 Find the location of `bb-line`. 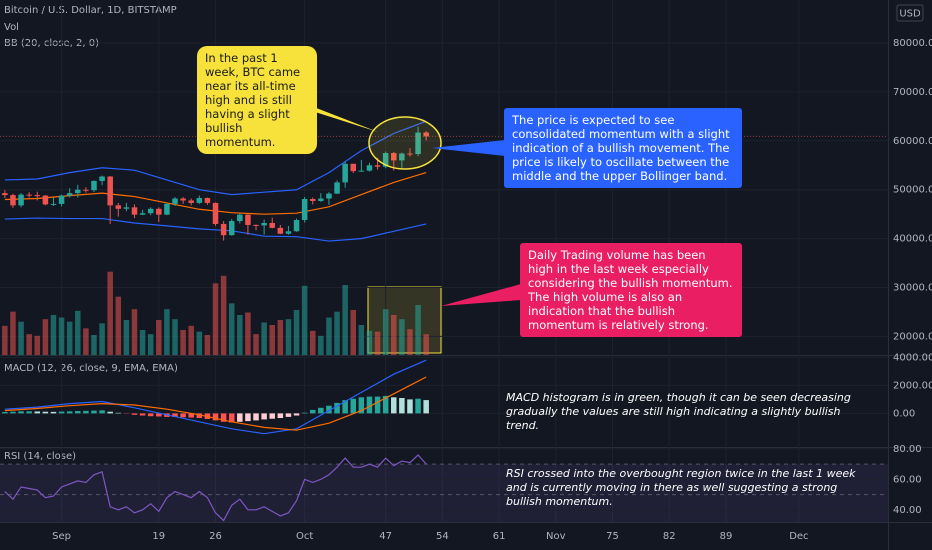

bb-line is located at coordinates (215, 229).